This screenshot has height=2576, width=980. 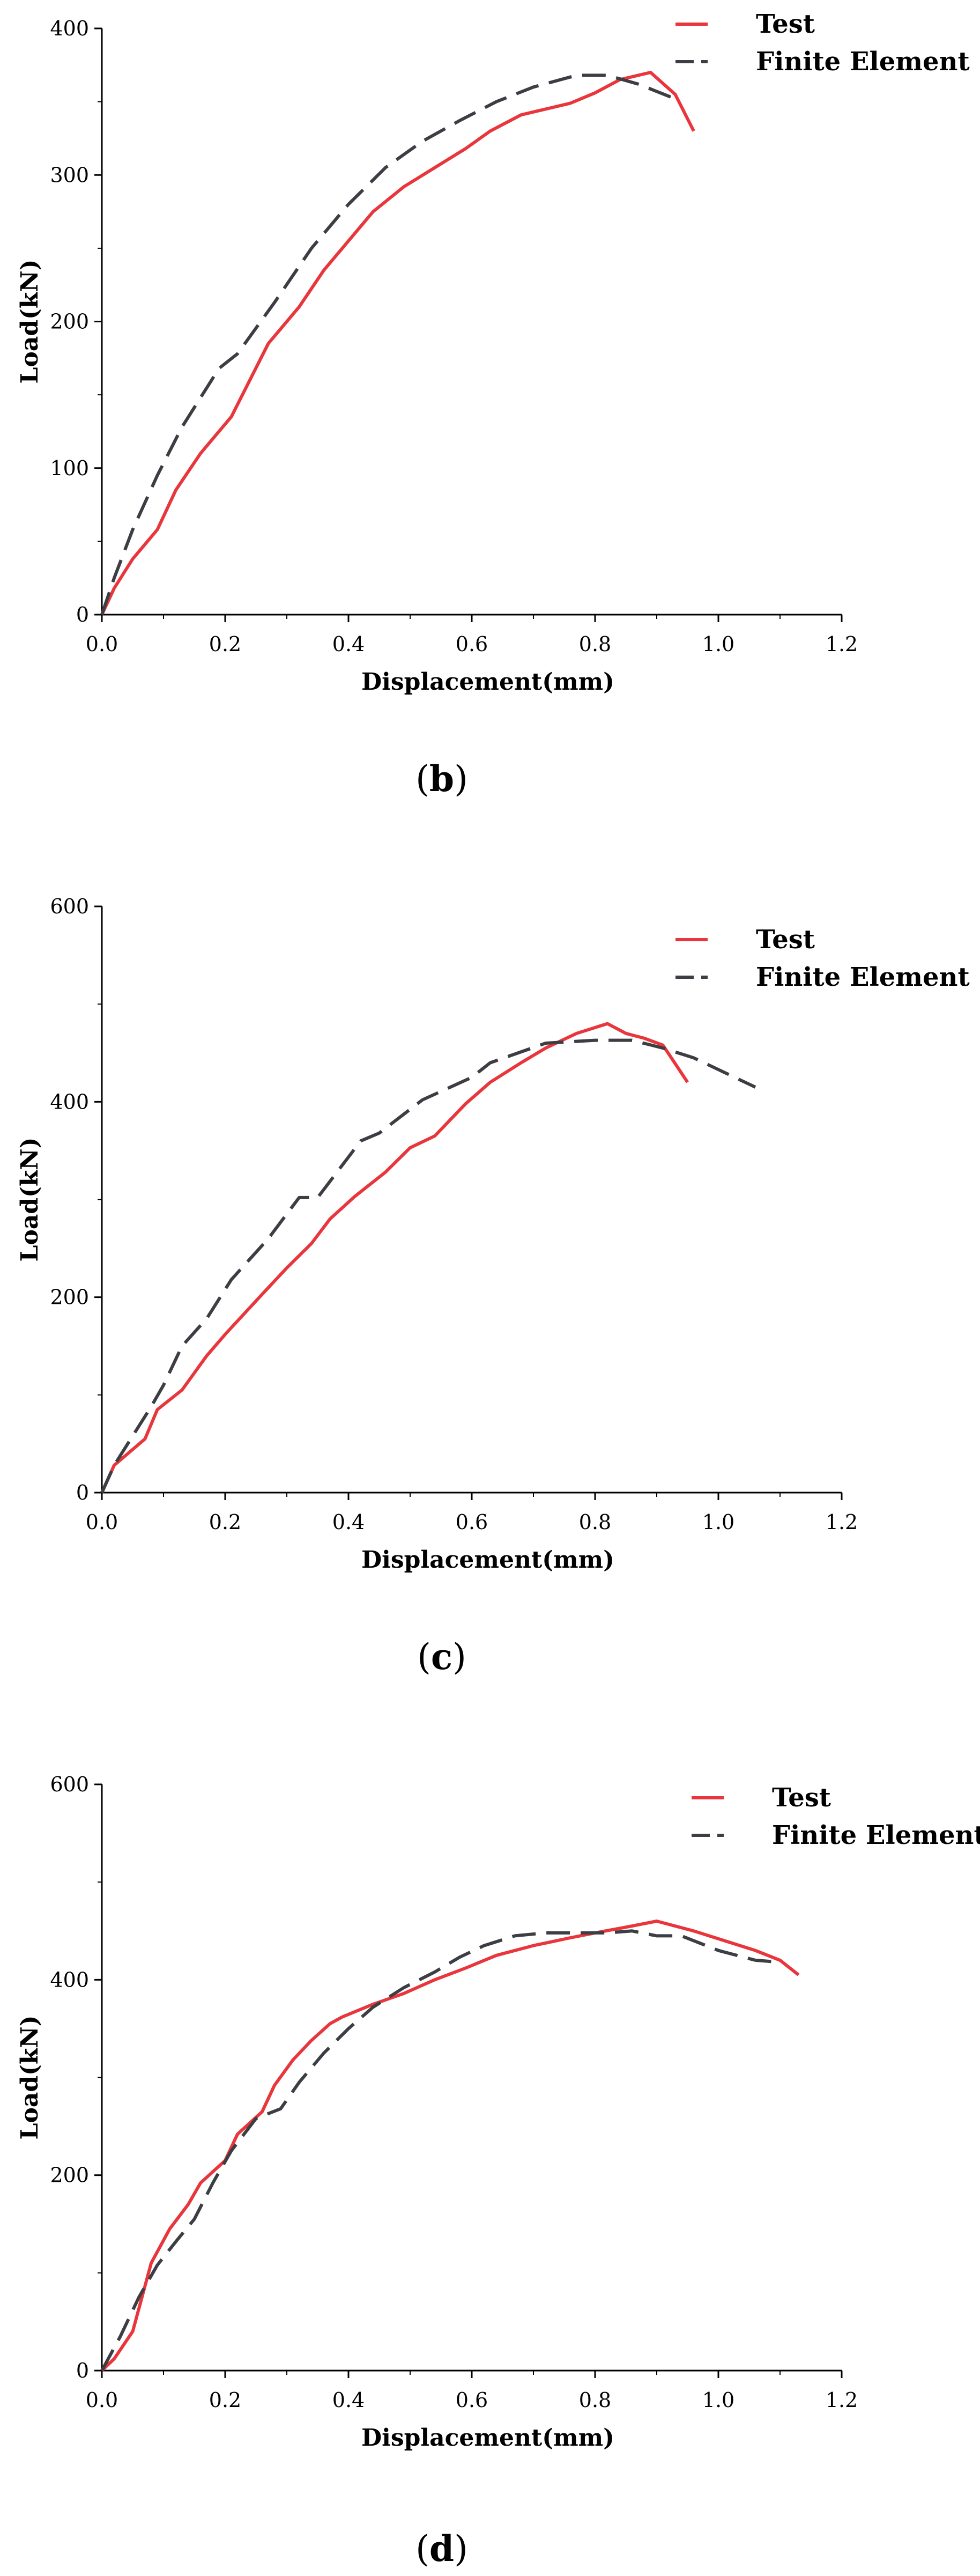 I want to click on panel-caption: (d), so click(x=441, y=2549).